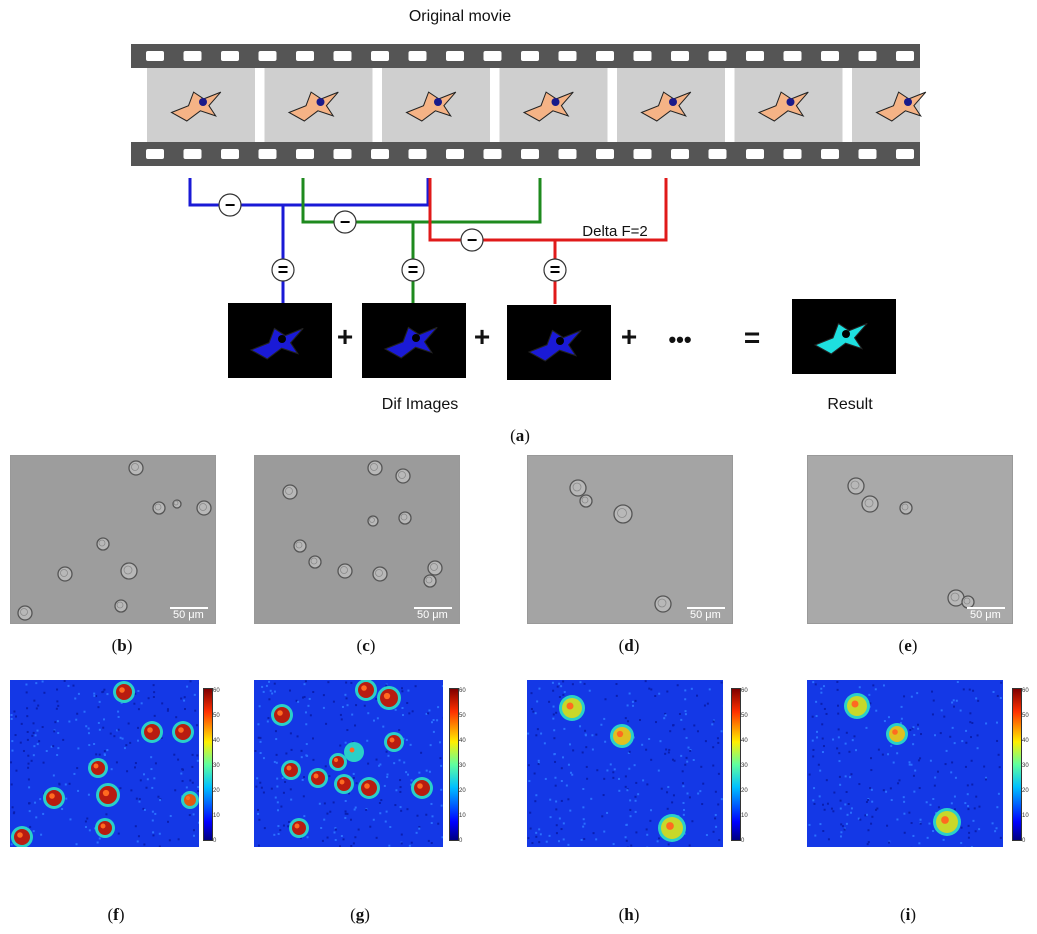 This screenshot has height=934, width=1037. Describe the element at coordinates (910, 539) in the screenshot. I see `micrograph-e` at that location.